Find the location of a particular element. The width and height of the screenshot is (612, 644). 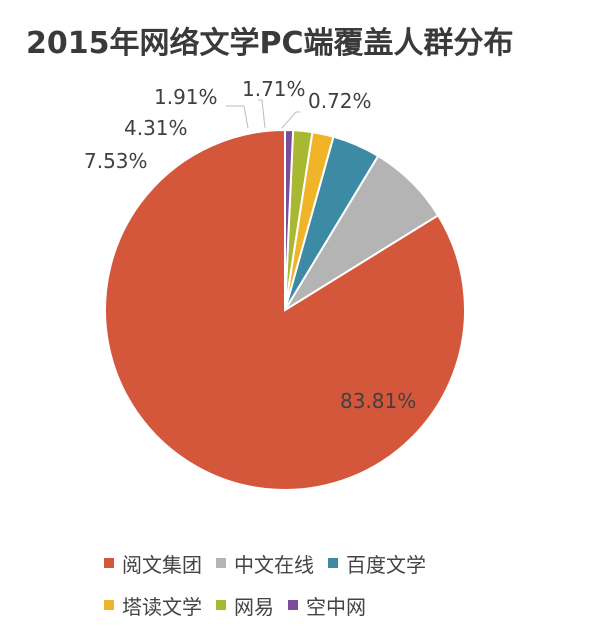

legend-label: 网易 is located at coordinates (254, 606).